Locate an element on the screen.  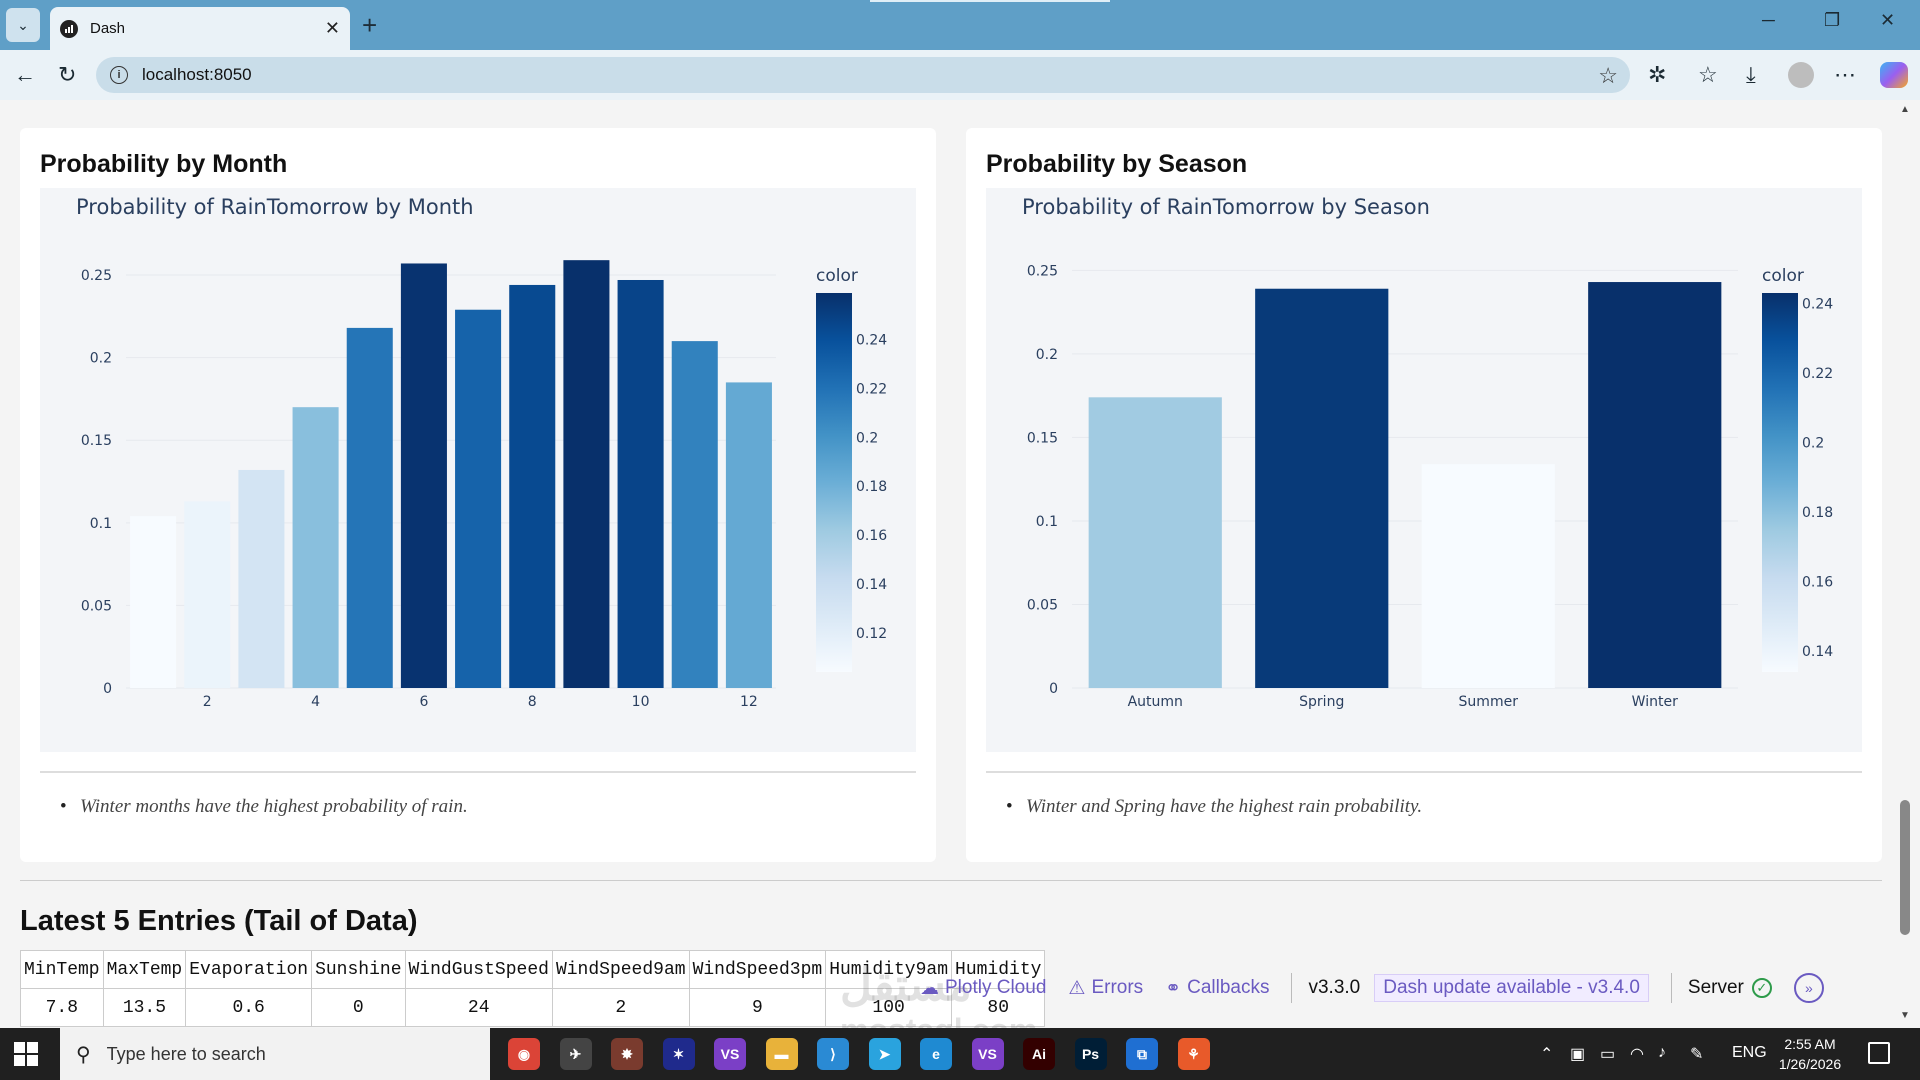
column-header: Humidity9am is located at coordinates (889, 969).